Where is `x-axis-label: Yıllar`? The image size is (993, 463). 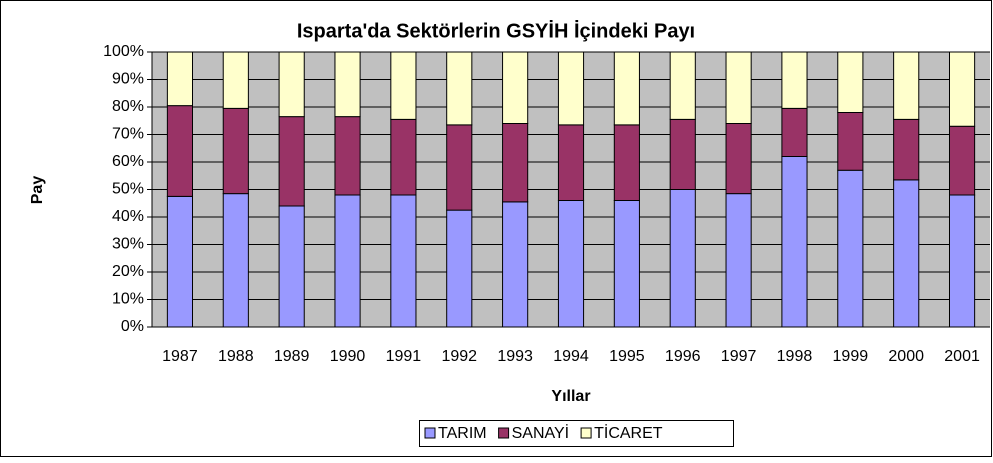
x-axis-label: Yıllar is located at coordinates (570, 396).